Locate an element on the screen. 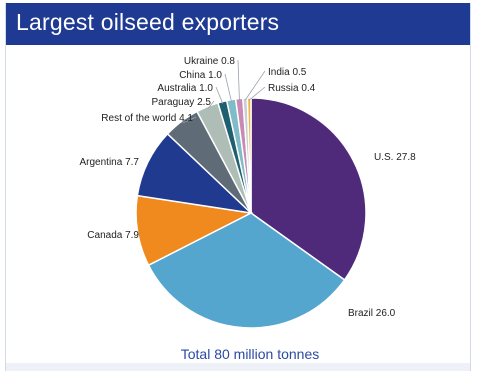  title-bar: Largest oilseed exporters is located at coordinates (238, 24).